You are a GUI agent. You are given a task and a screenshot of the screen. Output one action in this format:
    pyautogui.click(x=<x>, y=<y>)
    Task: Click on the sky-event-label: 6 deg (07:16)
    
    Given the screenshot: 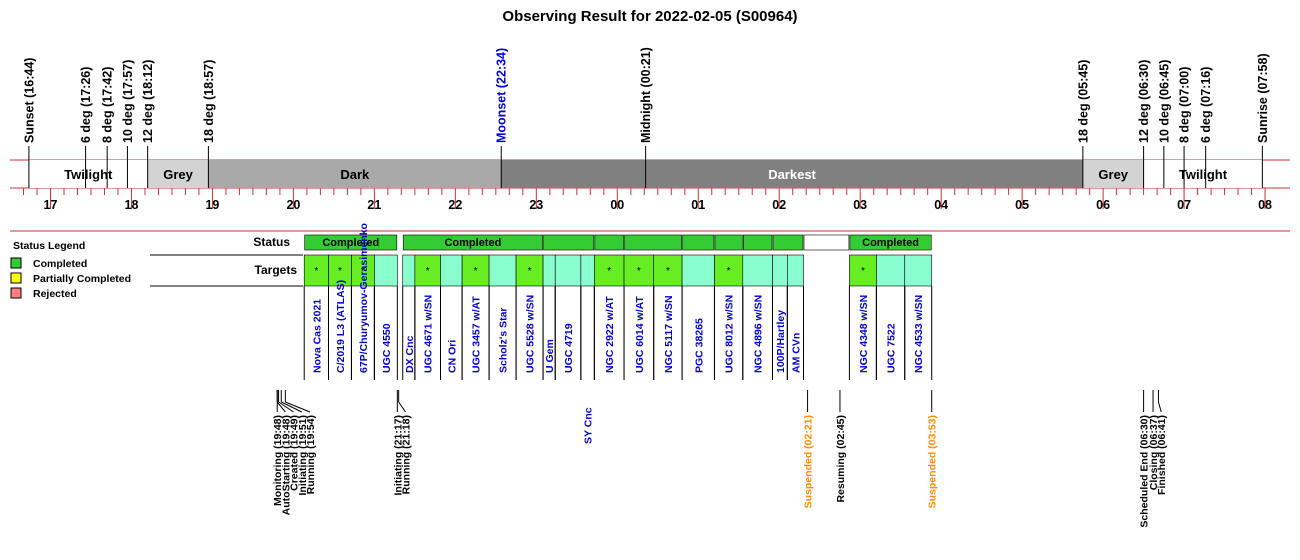 What is the action you would take?
    pyautogui.click(x=1206, y=105)
    